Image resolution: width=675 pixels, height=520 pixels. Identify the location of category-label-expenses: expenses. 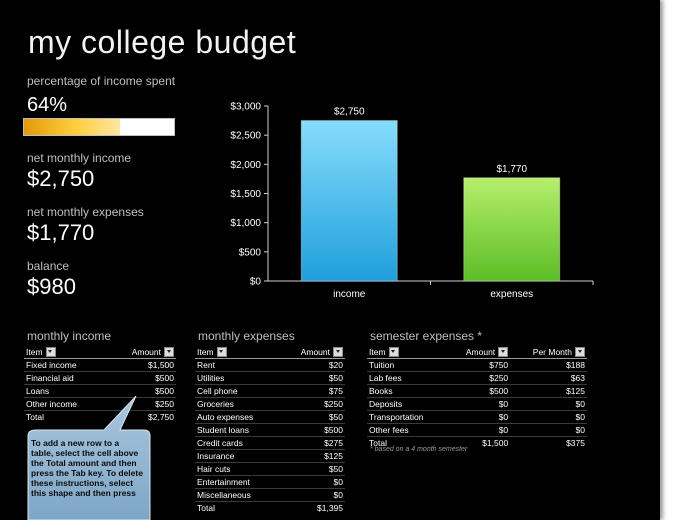
(511, 294).